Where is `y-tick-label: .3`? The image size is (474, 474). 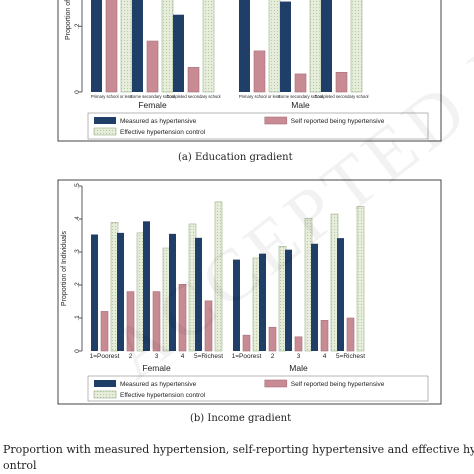
y-tick-label: .3 is located at coordinates (77, 252).